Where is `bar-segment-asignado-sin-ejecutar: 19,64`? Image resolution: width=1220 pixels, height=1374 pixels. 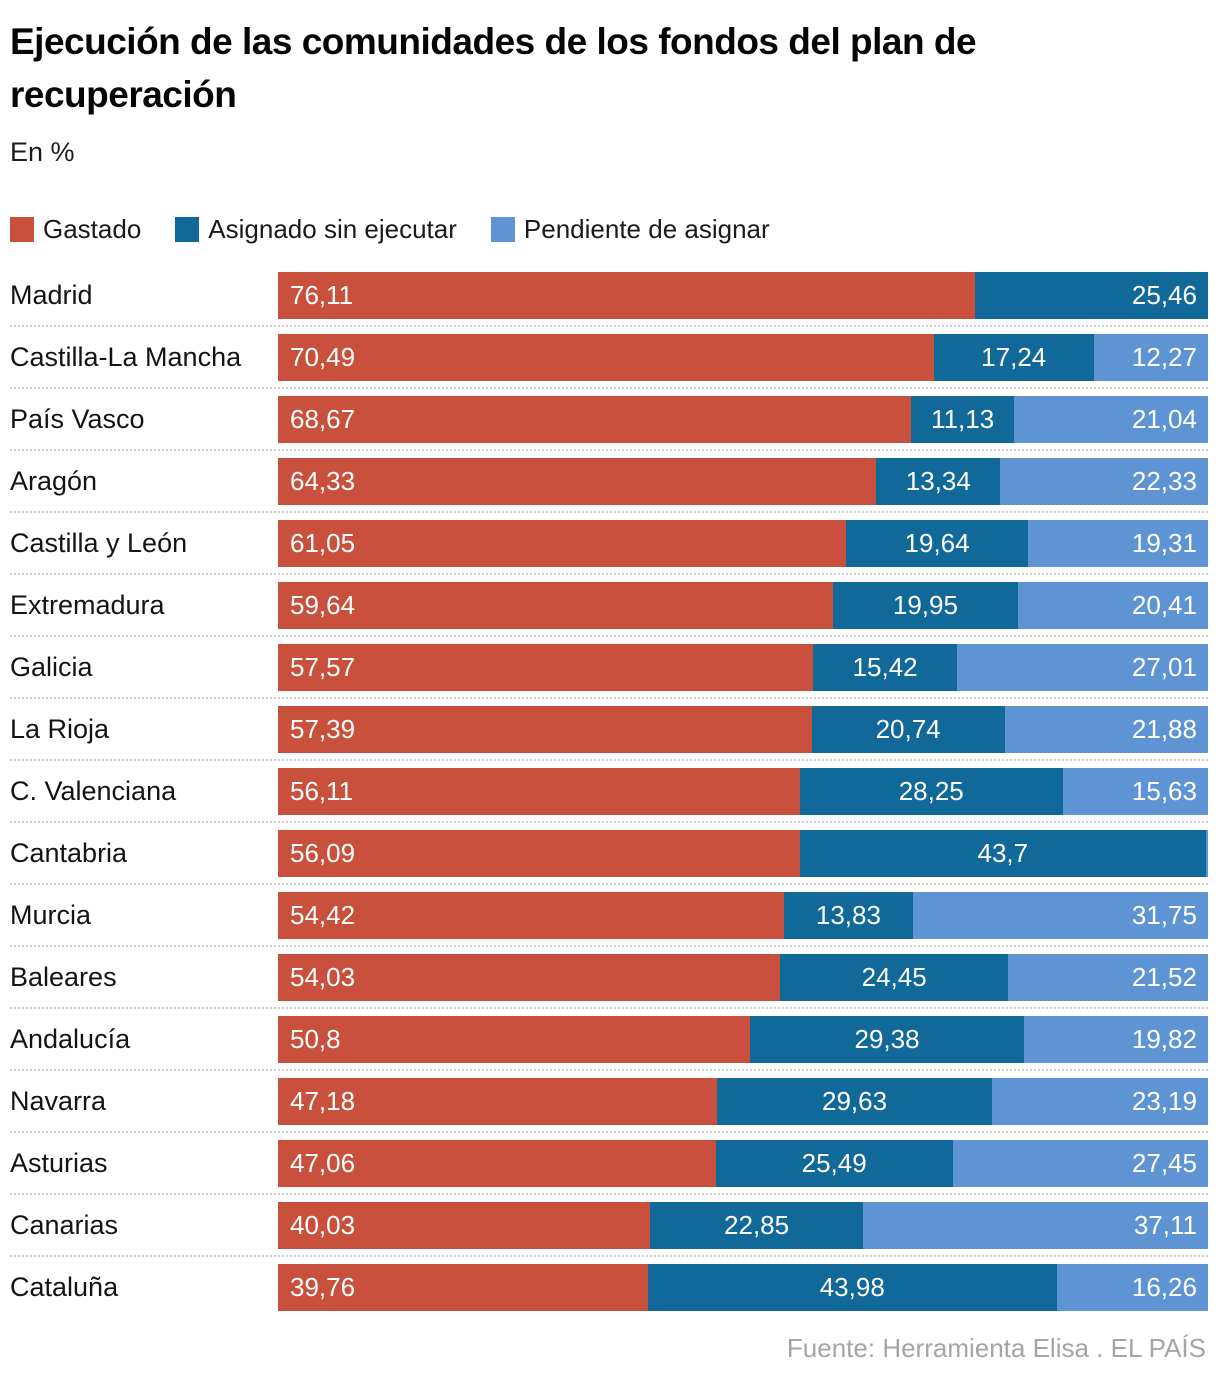 bar-segment-asignado-sin-ejecutar: 19,64 is located at coordinates (937, 544).